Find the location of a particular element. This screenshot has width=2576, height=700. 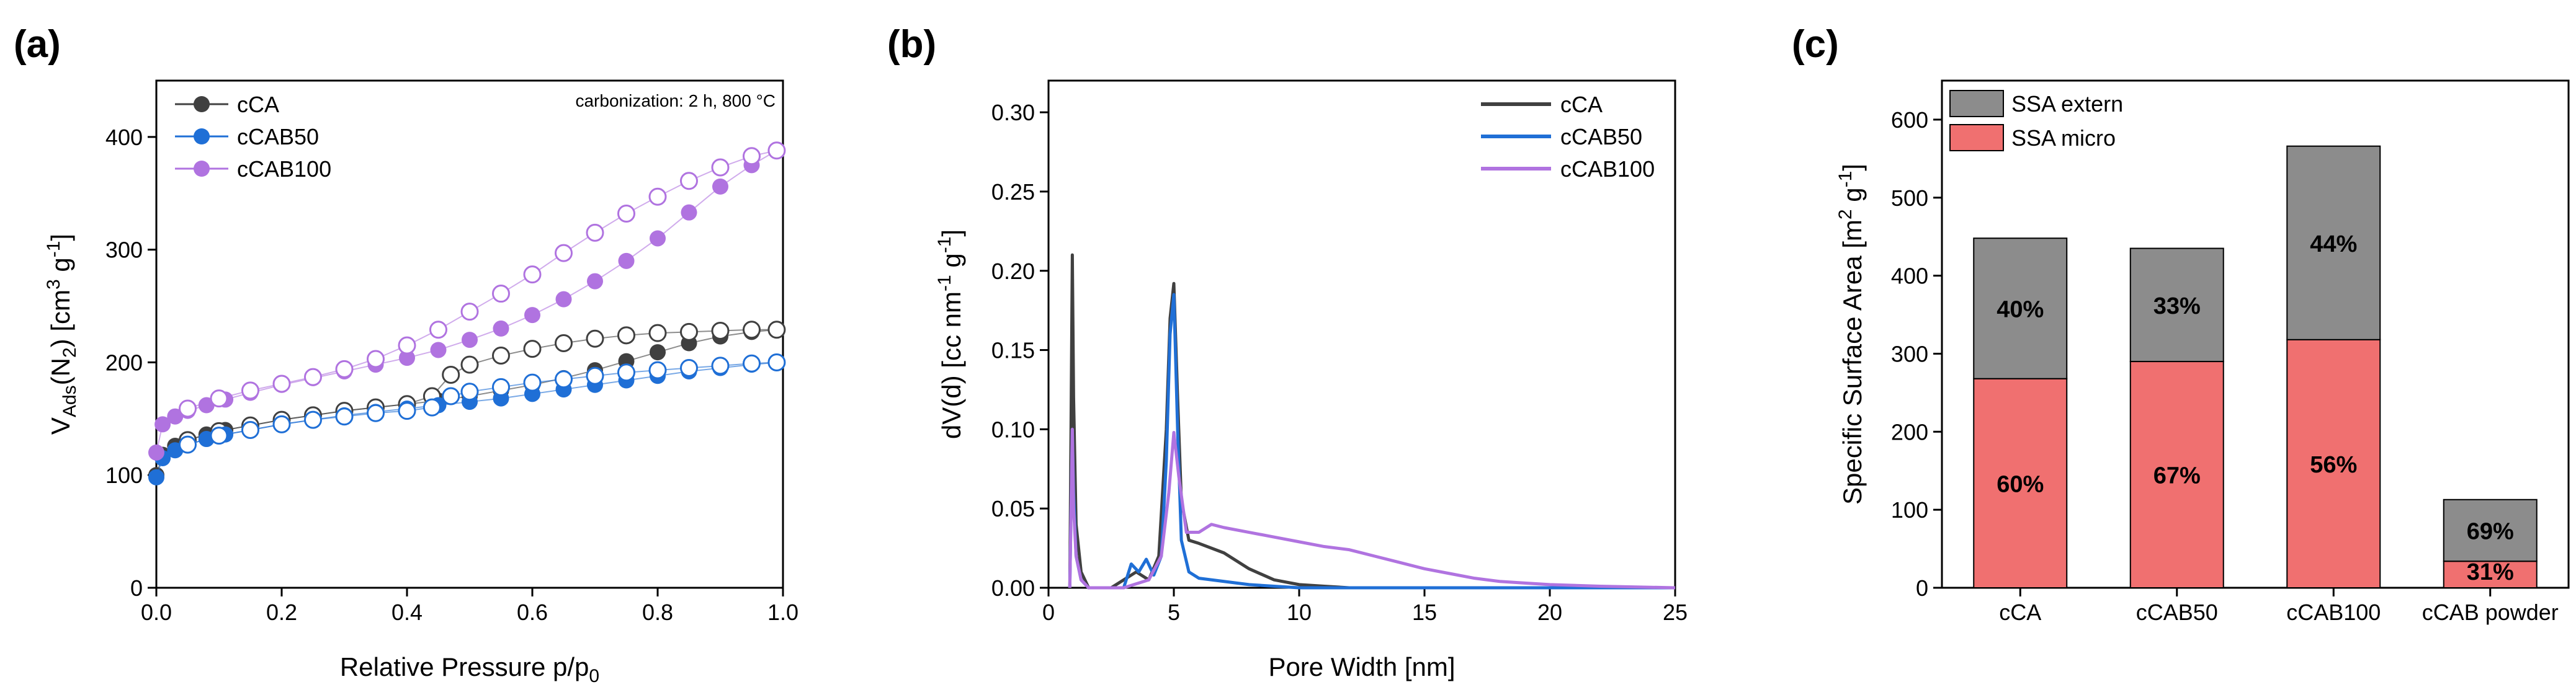

legend-label-cCAB100: cCAB100 is located at coordinates (284, 169).